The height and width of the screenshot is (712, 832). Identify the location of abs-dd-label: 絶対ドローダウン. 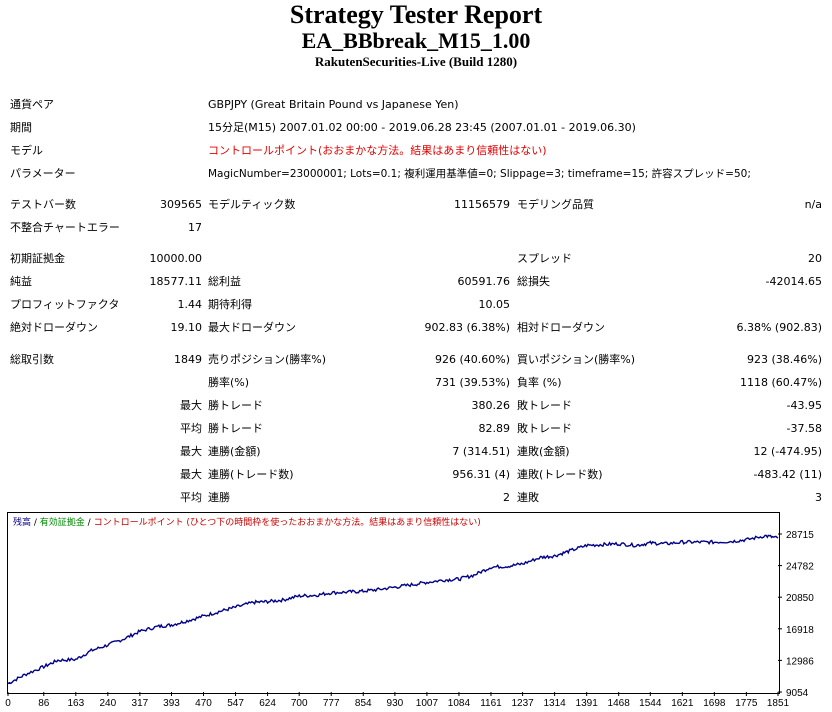
(54, 327).